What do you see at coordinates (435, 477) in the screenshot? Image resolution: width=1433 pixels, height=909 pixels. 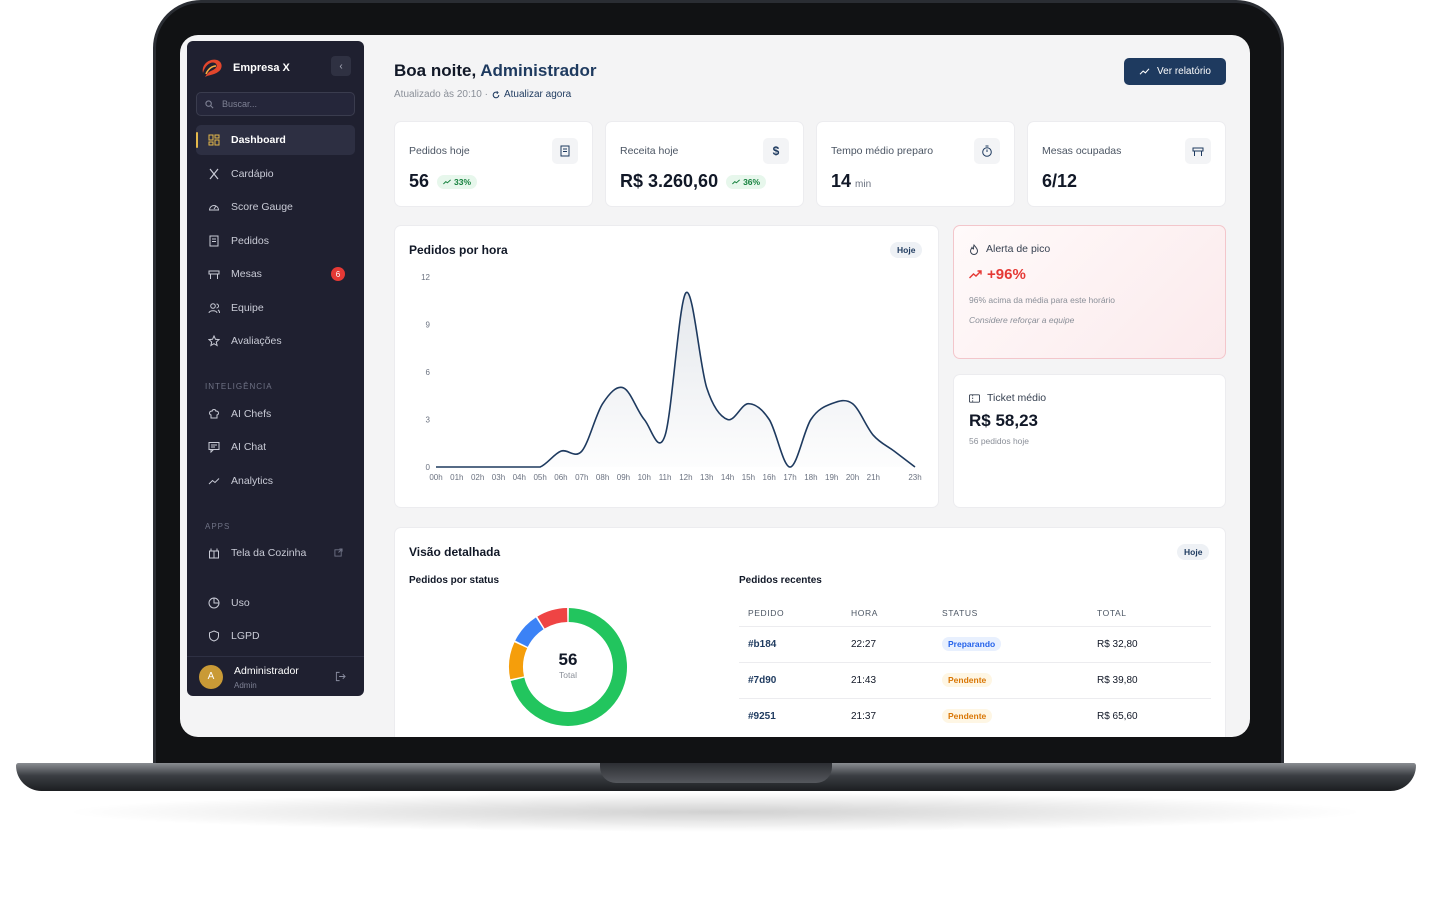 I see `x-tick-label: 00h` at bounding box center [435, 477].